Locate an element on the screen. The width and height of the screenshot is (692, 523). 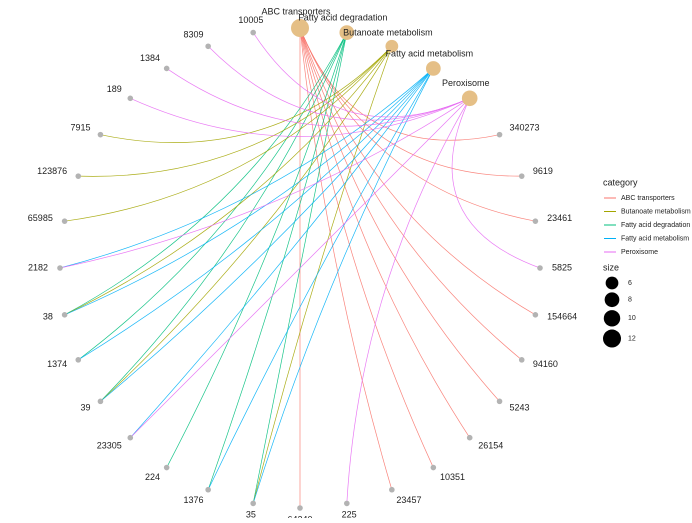
legend-label: ABC transporters is located at coordinates (648, 198).